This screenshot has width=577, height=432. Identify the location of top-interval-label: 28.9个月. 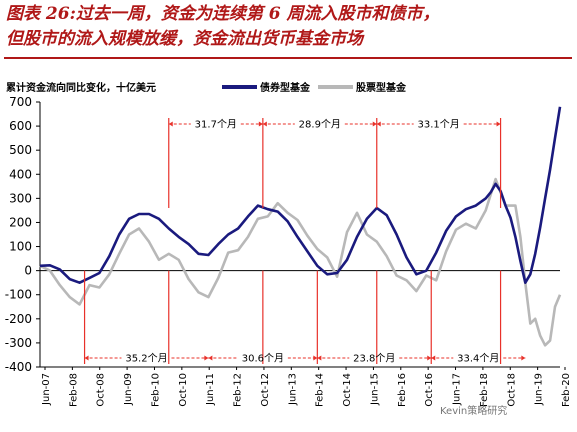
(320, 125).